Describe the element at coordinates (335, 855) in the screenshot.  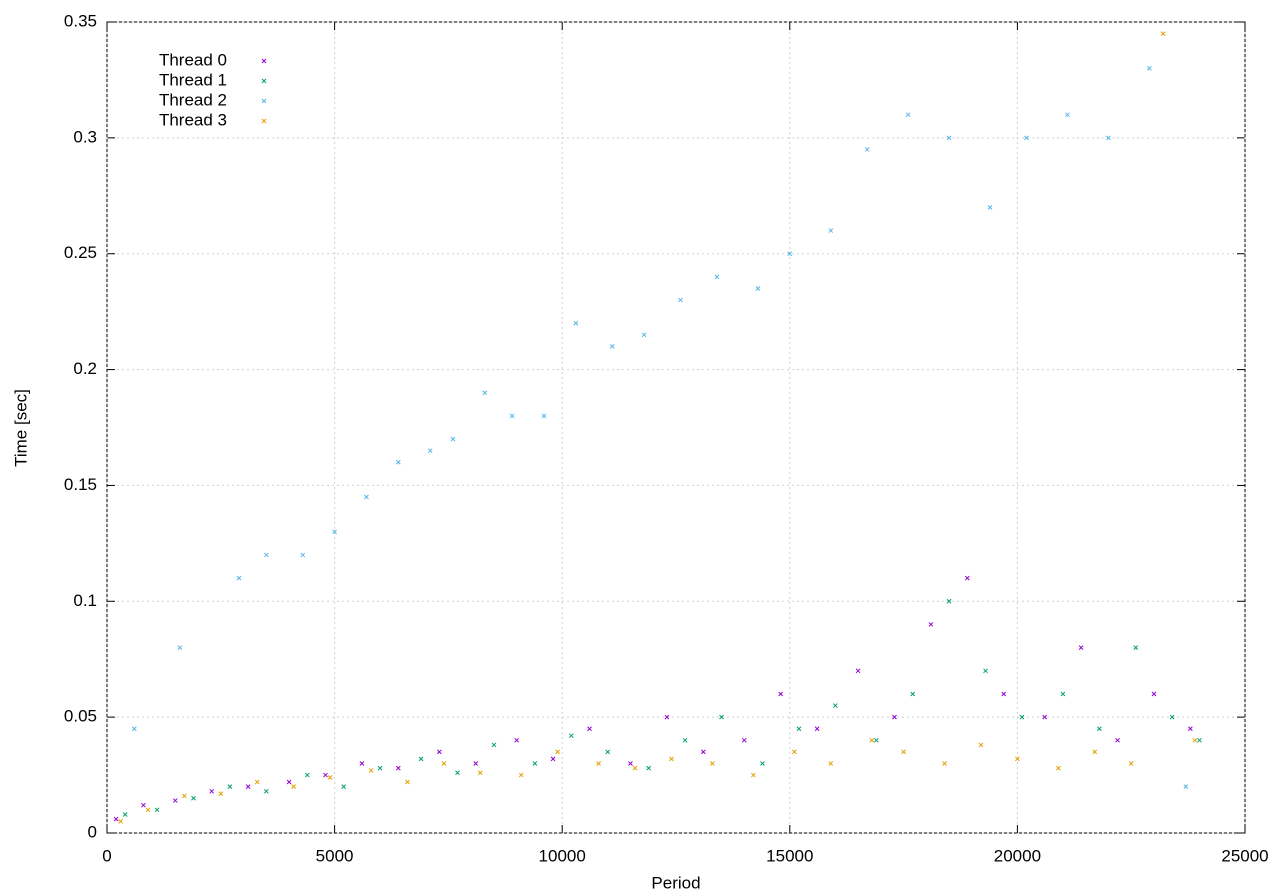
I see `x-tick-label: 5000` at that location.